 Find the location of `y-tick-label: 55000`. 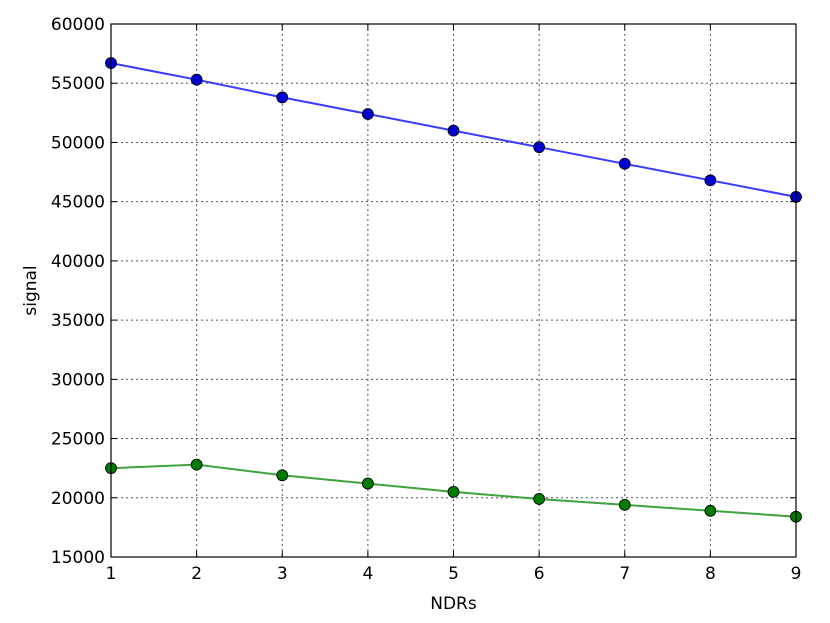

y-tick-label: 55000 is located at coordinates (78, 84).